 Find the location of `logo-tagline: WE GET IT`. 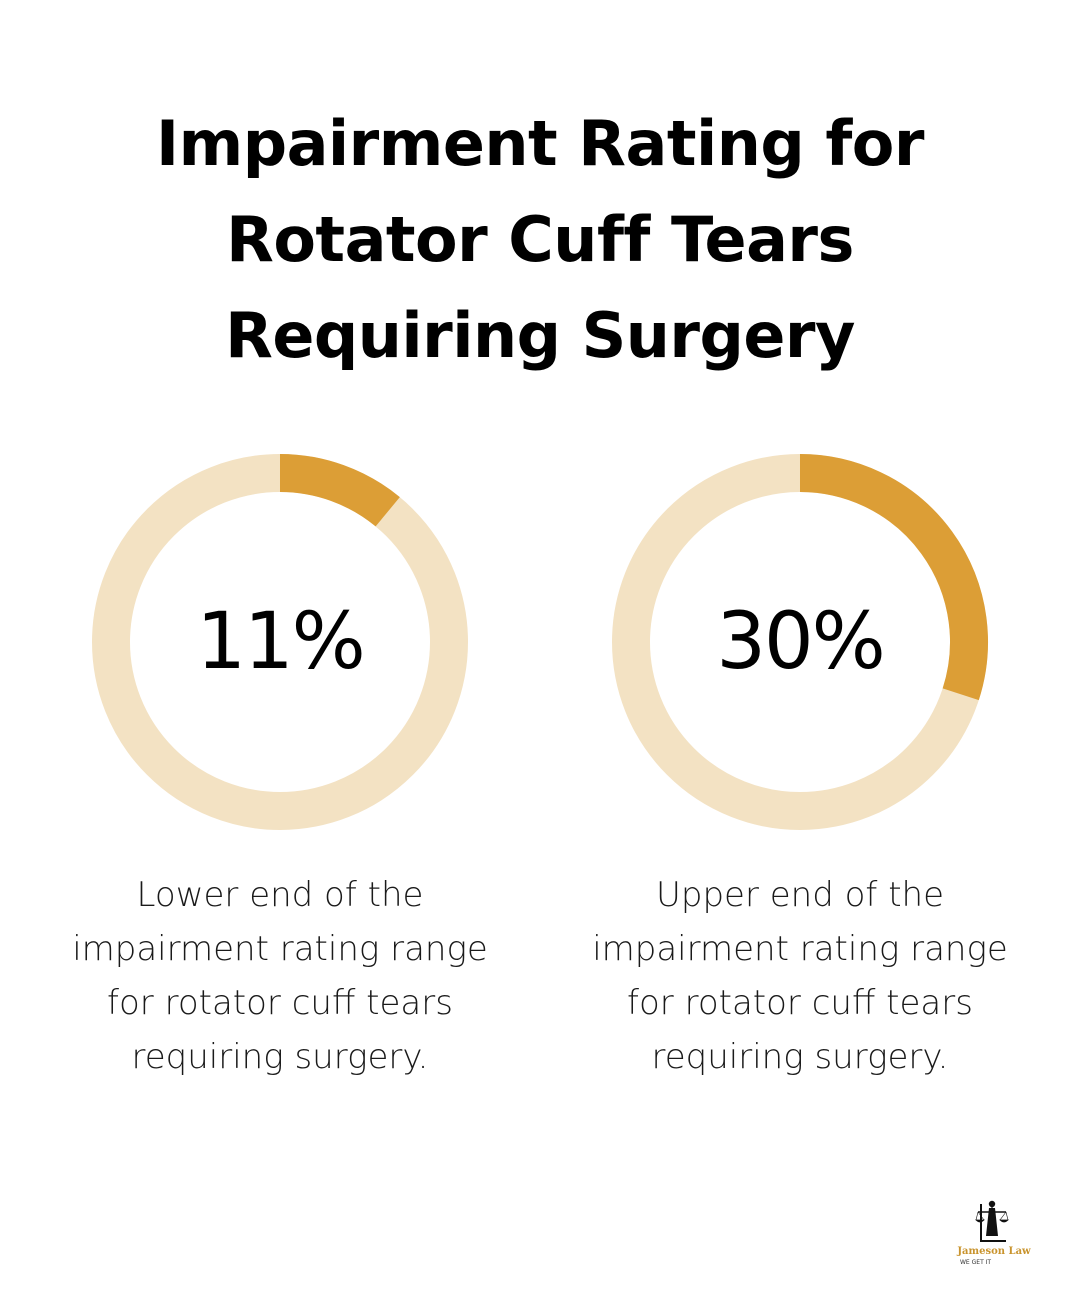

logo-tagline: WE GET IT is located at coordinates (976, 1262).